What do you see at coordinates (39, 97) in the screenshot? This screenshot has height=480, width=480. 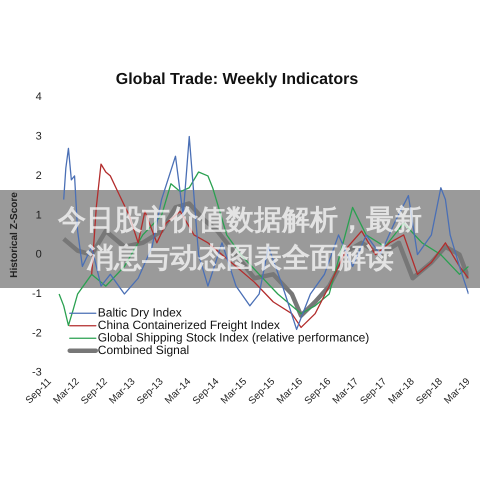 I see `y-tick-label: 4` at bounding box center [39, 97].